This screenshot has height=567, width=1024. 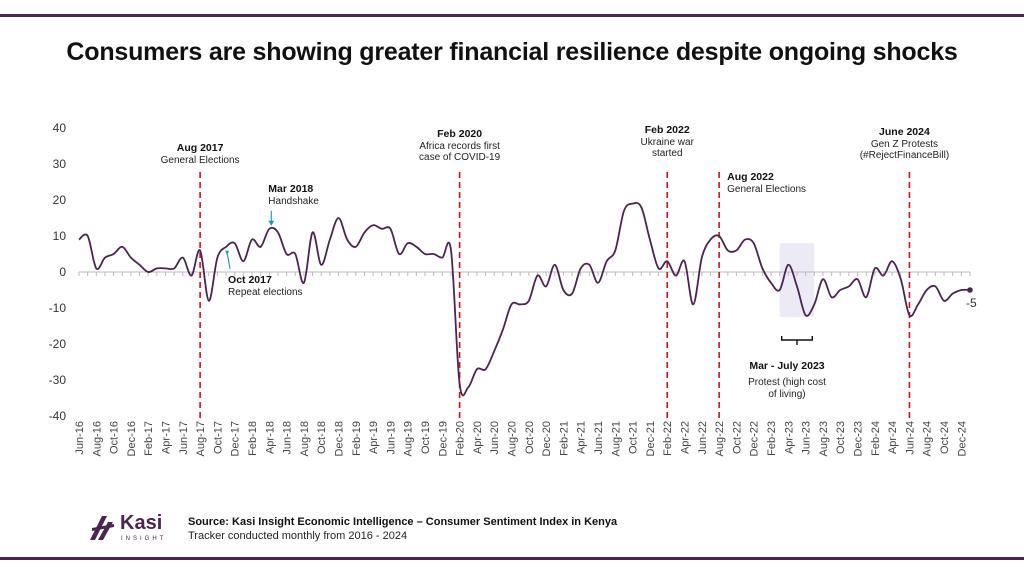 I want to click on x-tick-label: Jun-24, so click(x=910, y=438).